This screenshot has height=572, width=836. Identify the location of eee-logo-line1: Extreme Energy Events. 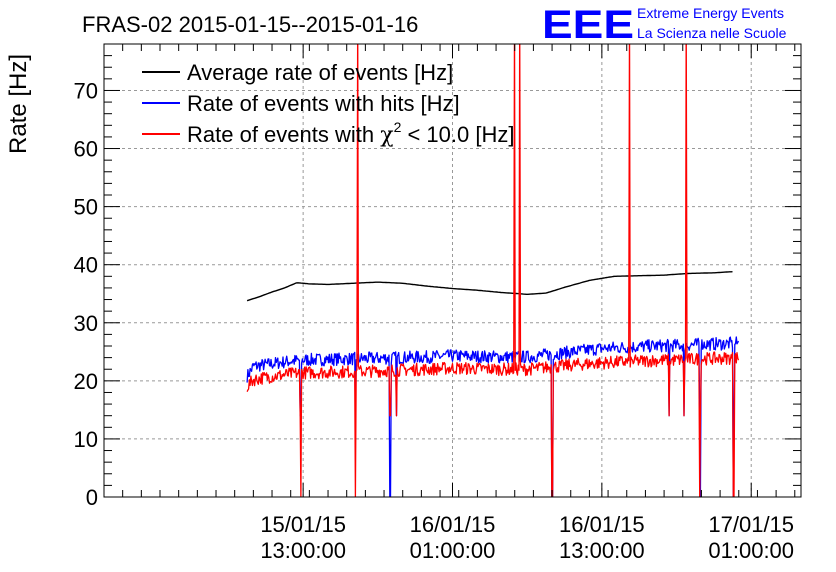
(710, 13).